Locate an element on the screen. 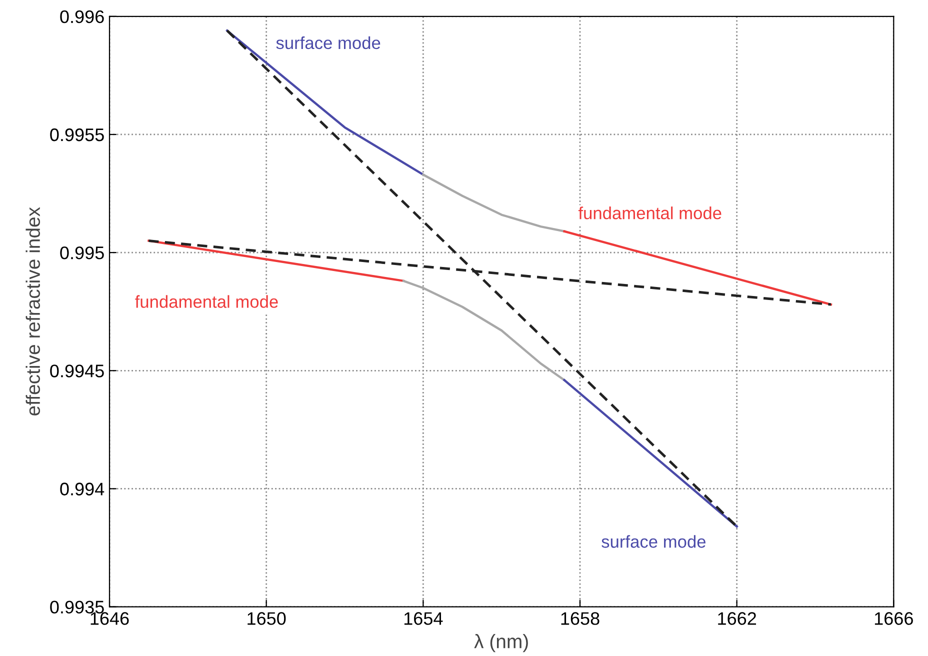 This screenshot has width=928, height=656. y-tick-label: 0.996 is located at coordinates (82, 17).